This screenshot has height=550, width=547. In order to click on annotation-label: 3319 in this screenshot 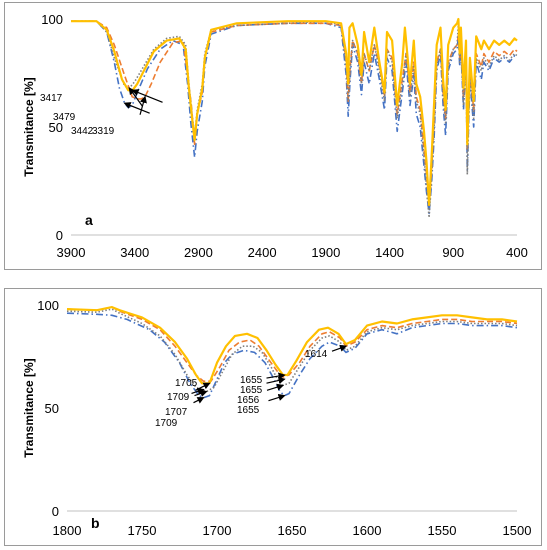, I will do `click(103, 131)`.